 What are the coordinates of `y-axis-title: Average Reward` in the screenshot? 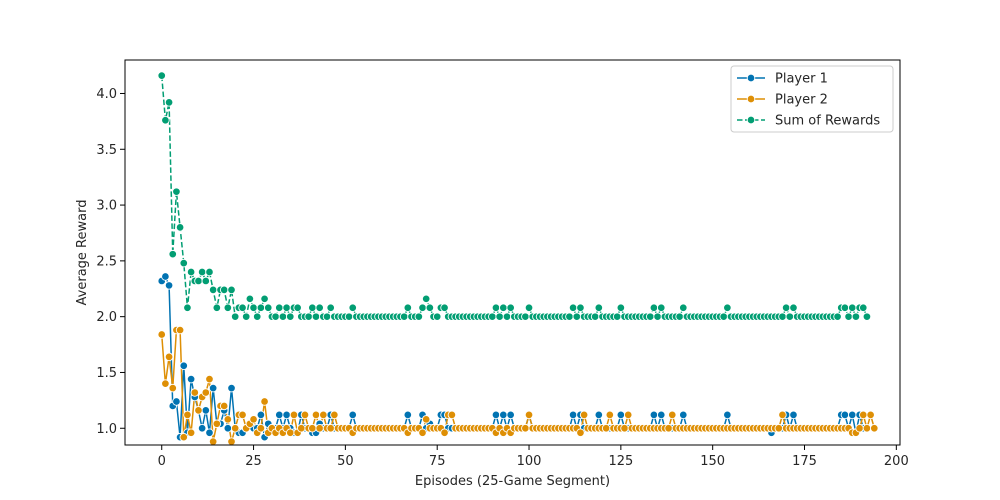 It's located at (82, 253).